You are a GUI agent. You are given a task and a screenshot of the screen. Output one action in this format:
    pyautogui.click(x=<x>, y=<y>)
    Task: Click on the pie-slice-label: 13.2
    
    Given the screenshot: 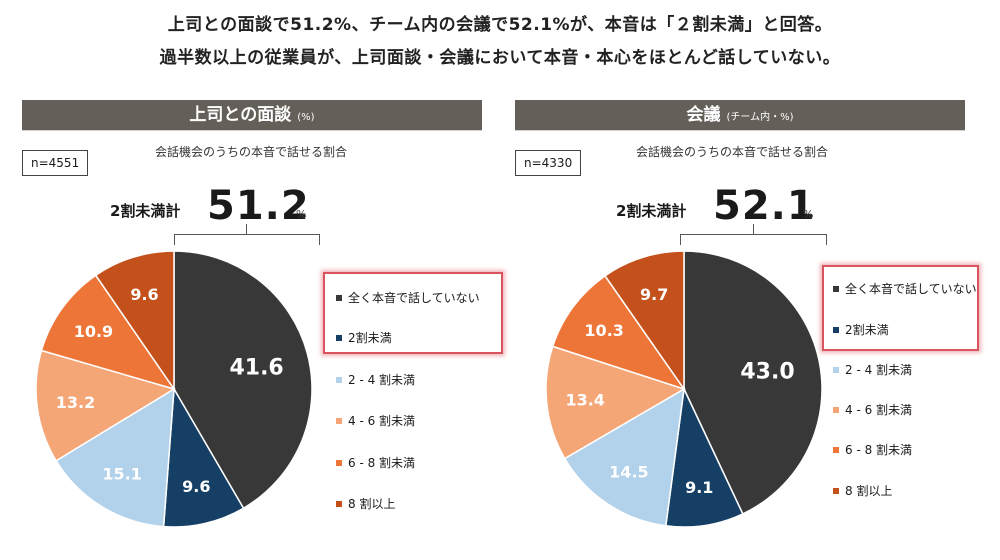 What is the action you would take?
    pyautogui.click(x=75, y=402)
    